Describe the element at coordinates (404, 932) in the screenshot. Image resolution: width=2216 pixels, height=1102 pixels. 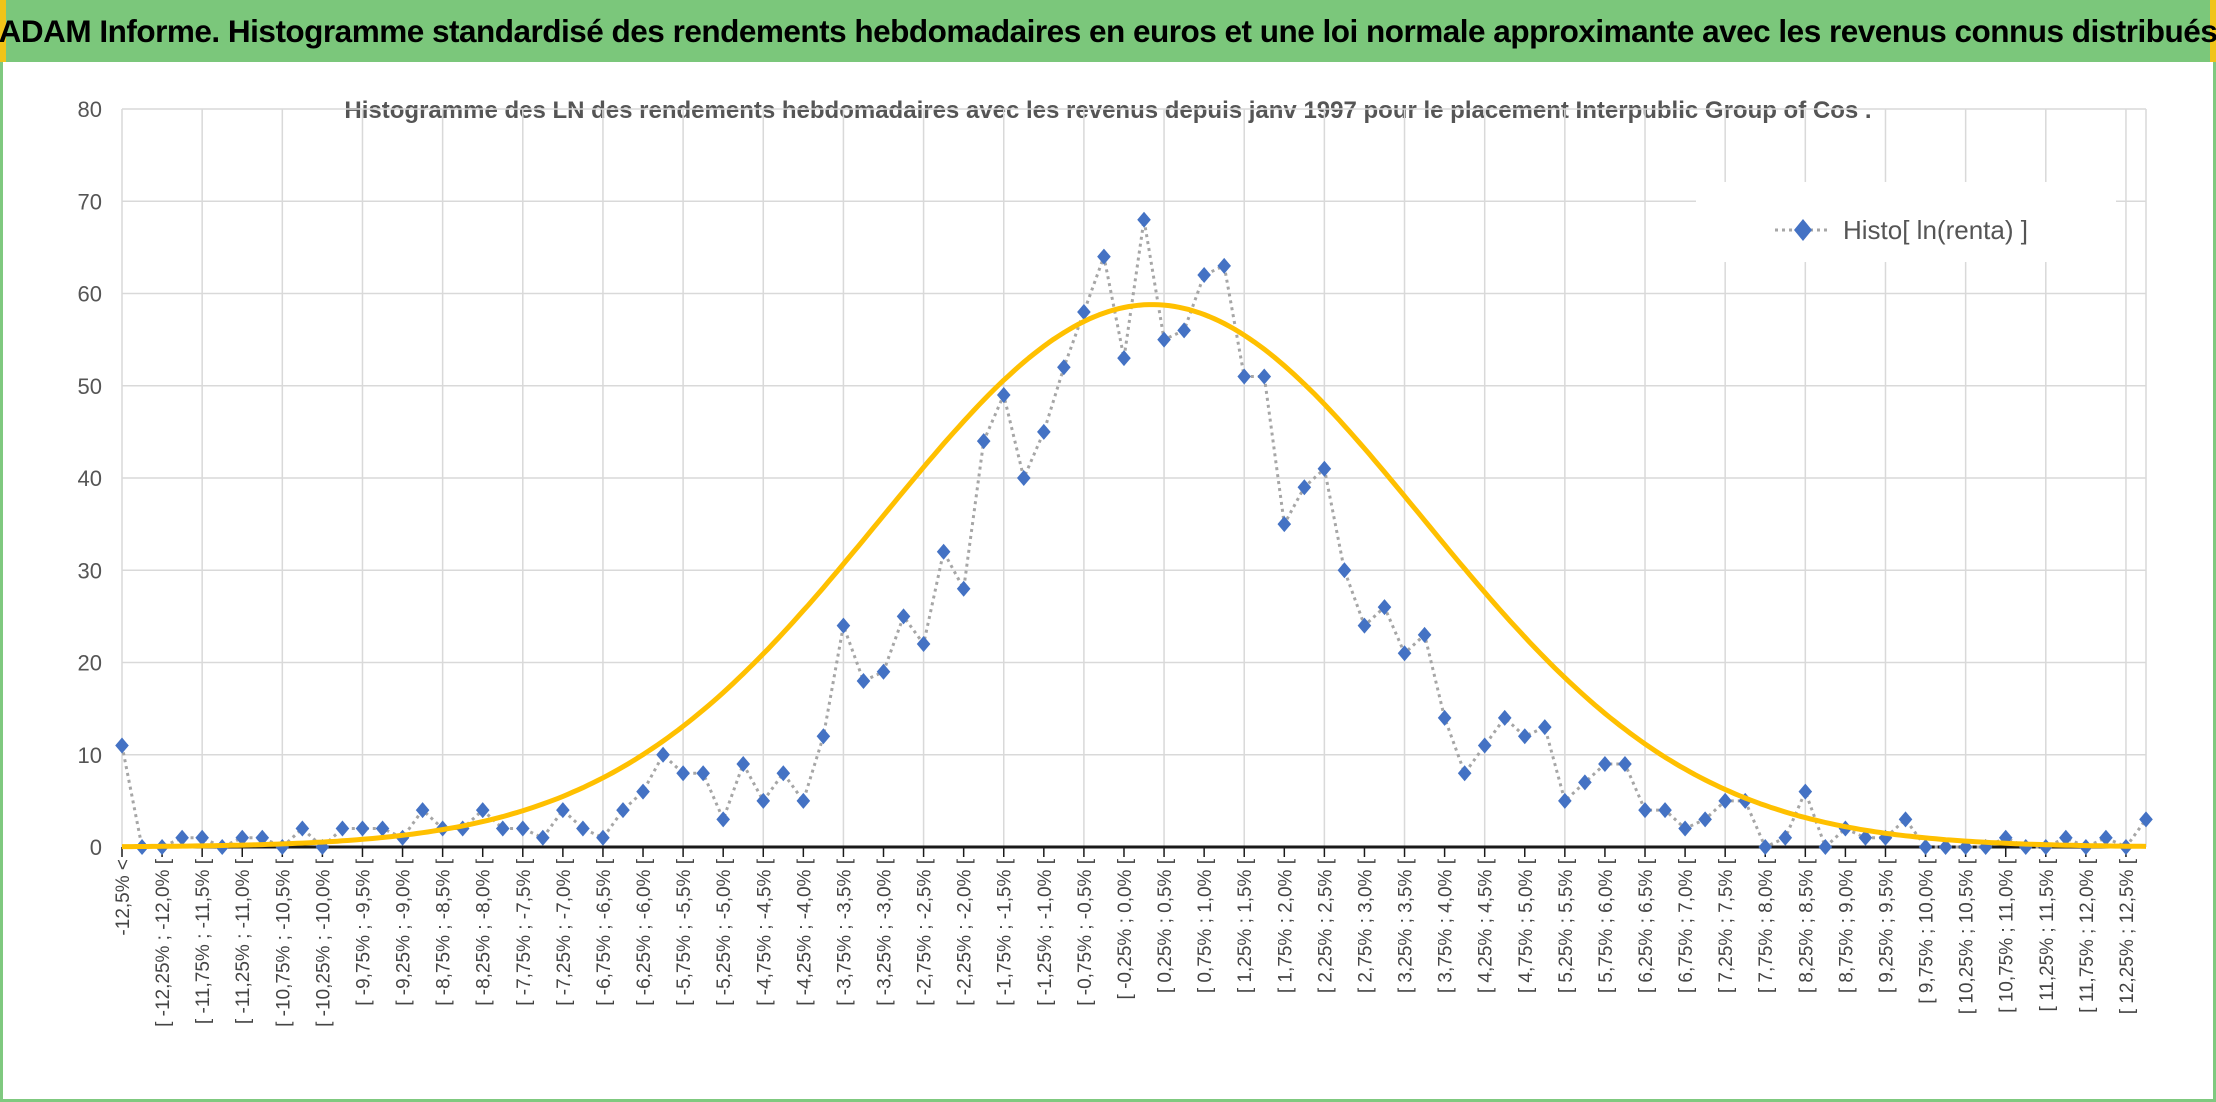
I see `x-tick-label: [ -9,25% ; -9,0% [` at that location.